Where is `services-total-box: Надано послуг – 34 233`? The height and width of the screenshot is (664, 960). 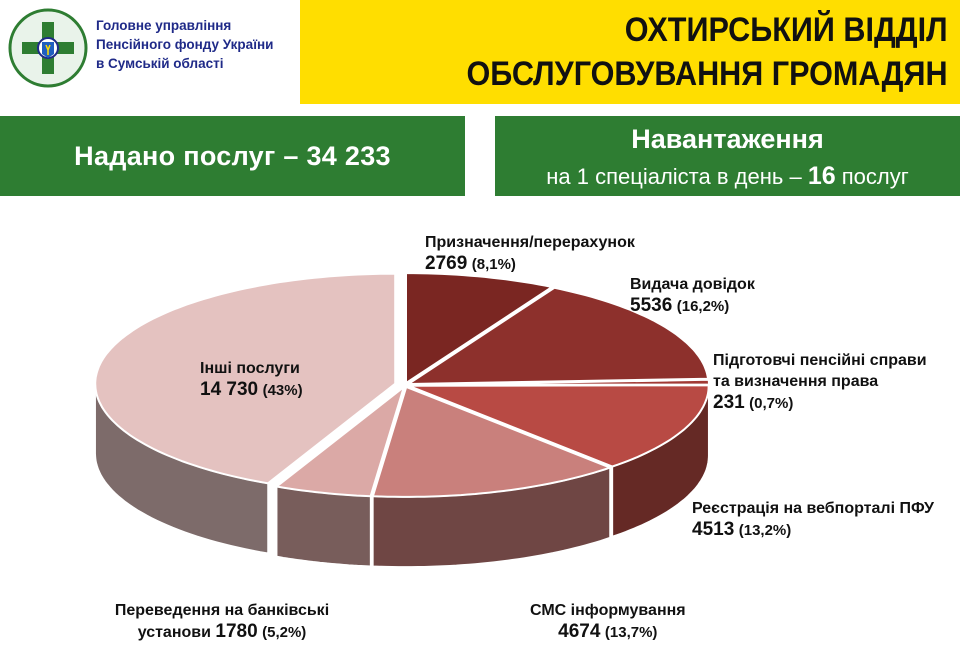 services-total-box: Надано послуг – 34 233 is located at coordinates (232, 156).